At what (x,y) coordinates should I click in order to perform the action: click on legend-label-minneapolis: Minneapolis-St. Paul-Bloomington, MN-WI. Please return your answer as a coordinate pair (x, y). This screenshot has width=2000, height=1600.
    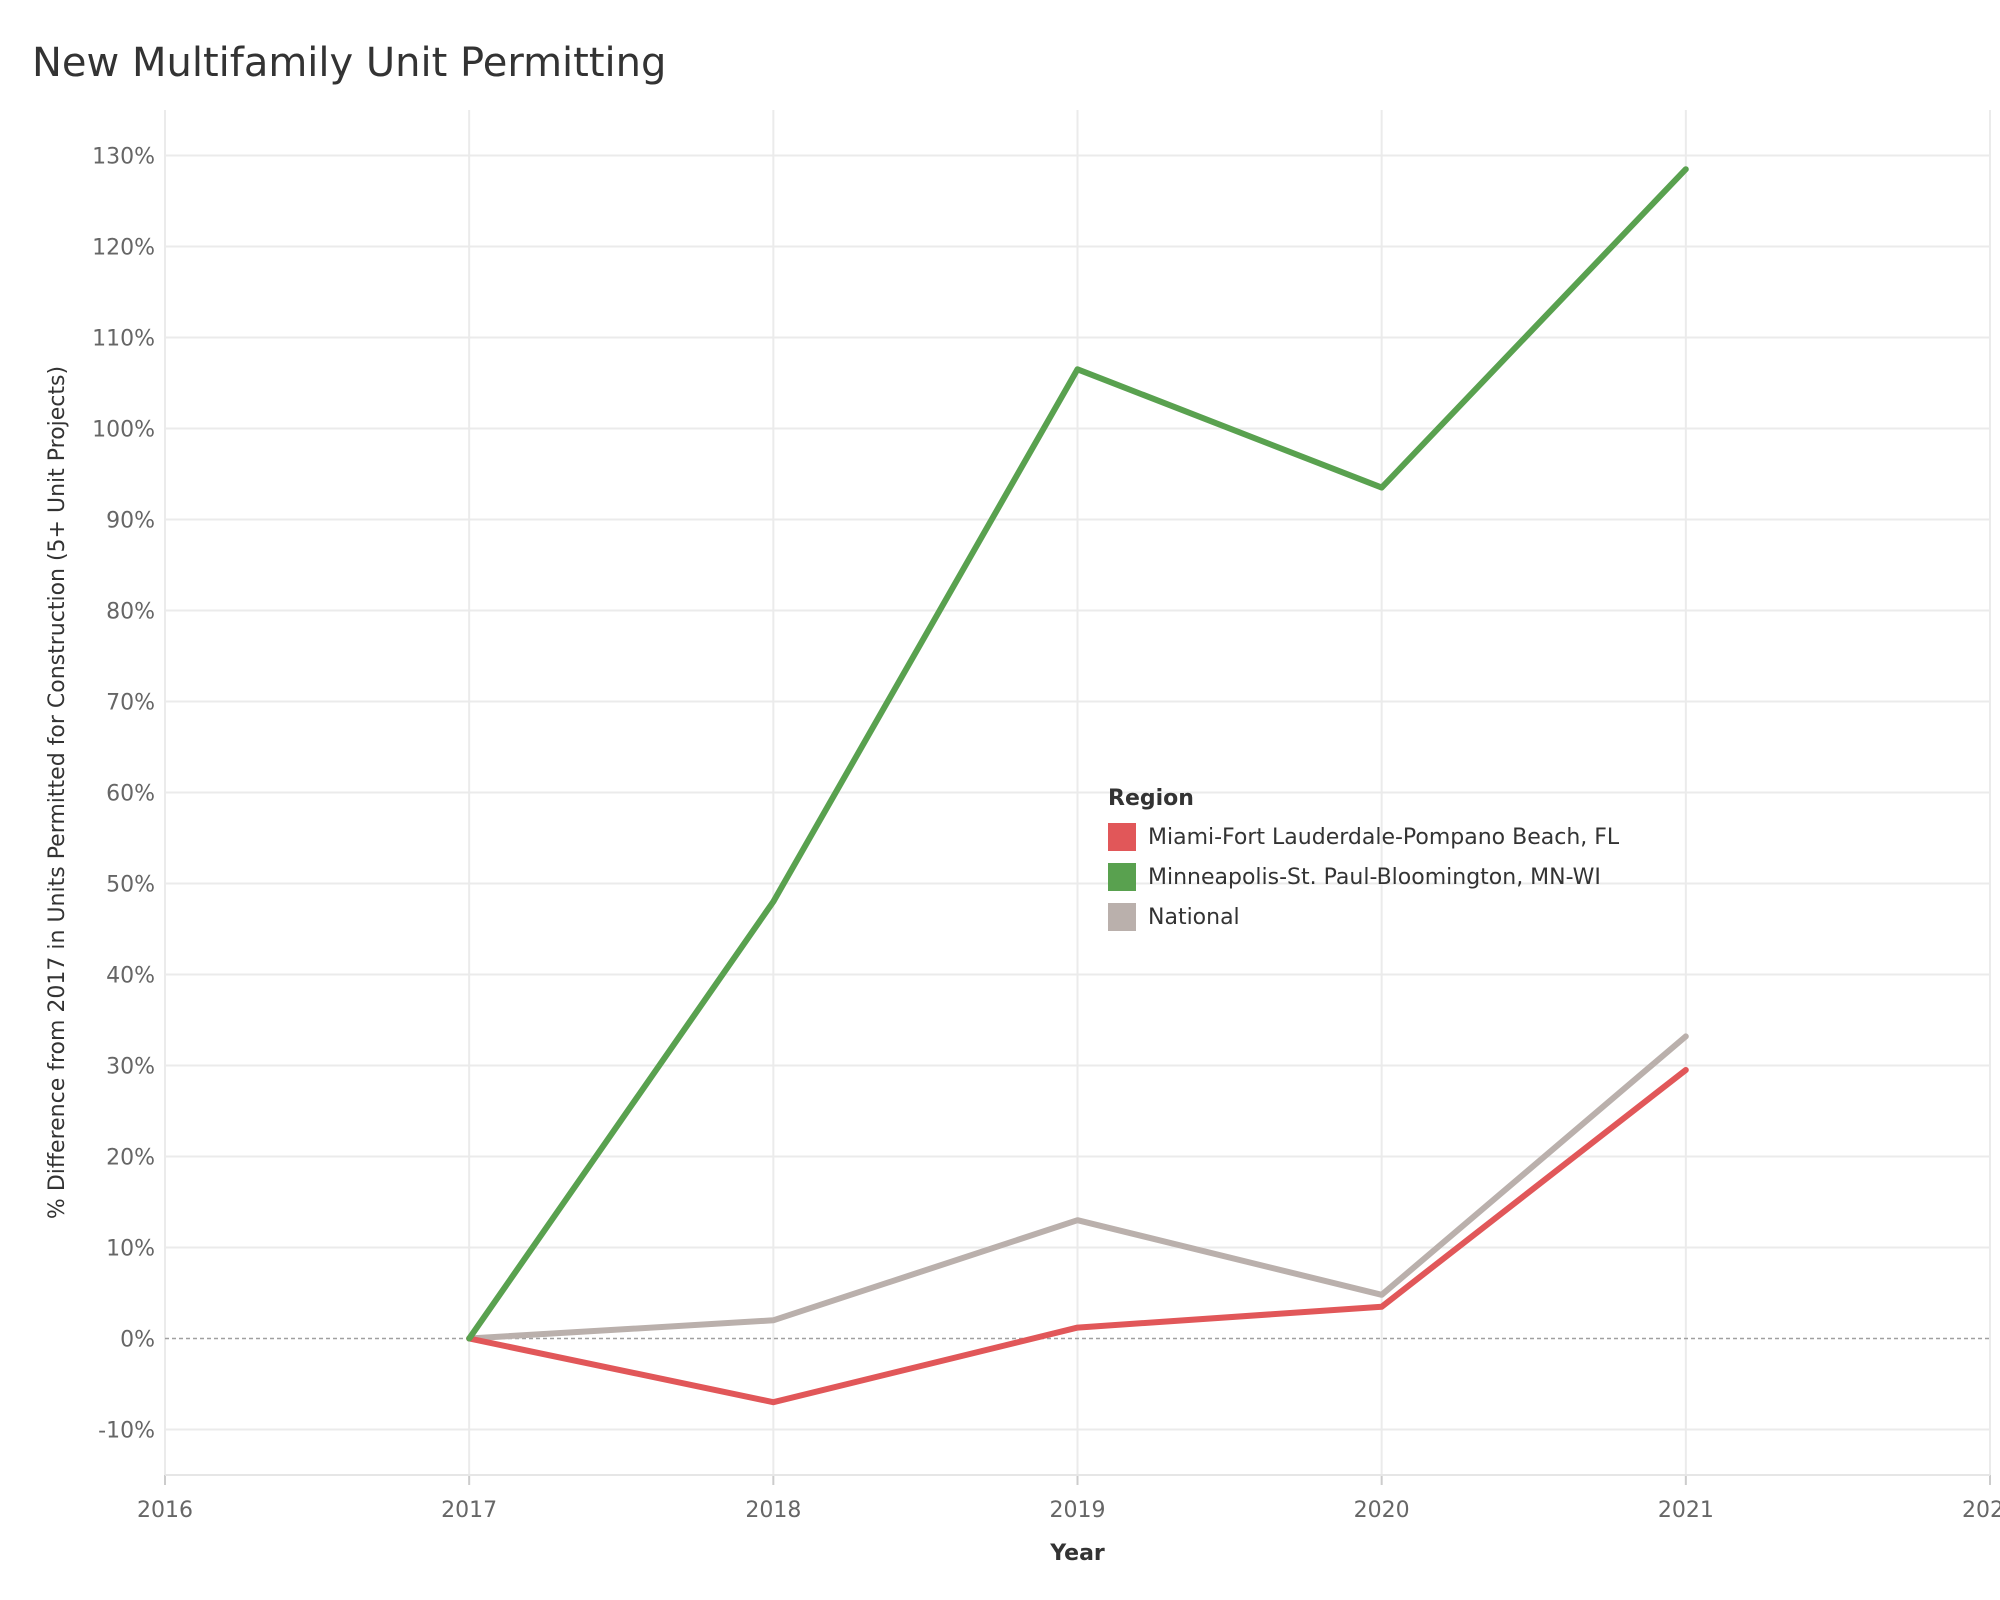
    Looking at the image, I should click on (1374, 877).